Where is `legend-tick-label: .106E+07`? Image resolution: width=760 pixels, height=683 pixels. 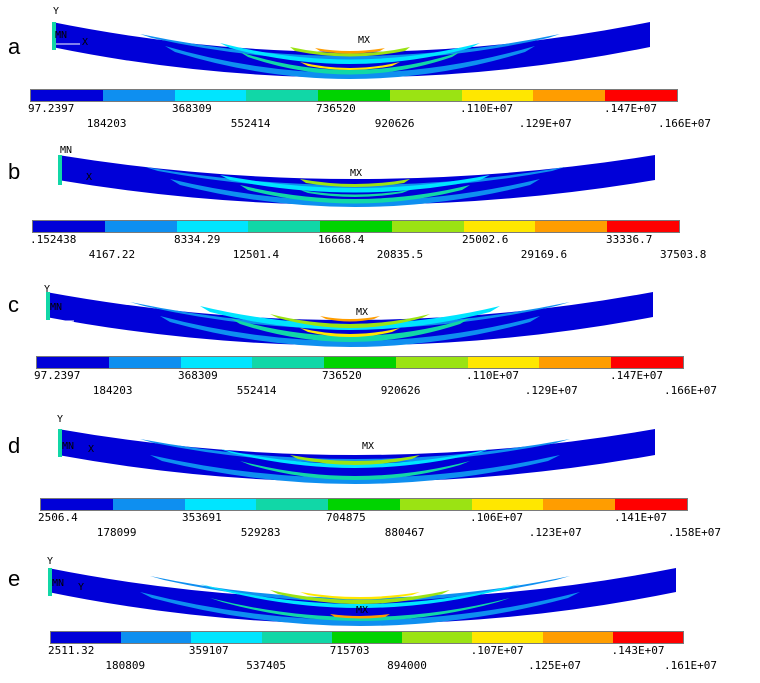 legend-tick-label: .106E+07 is located at coordinates (496, 517).